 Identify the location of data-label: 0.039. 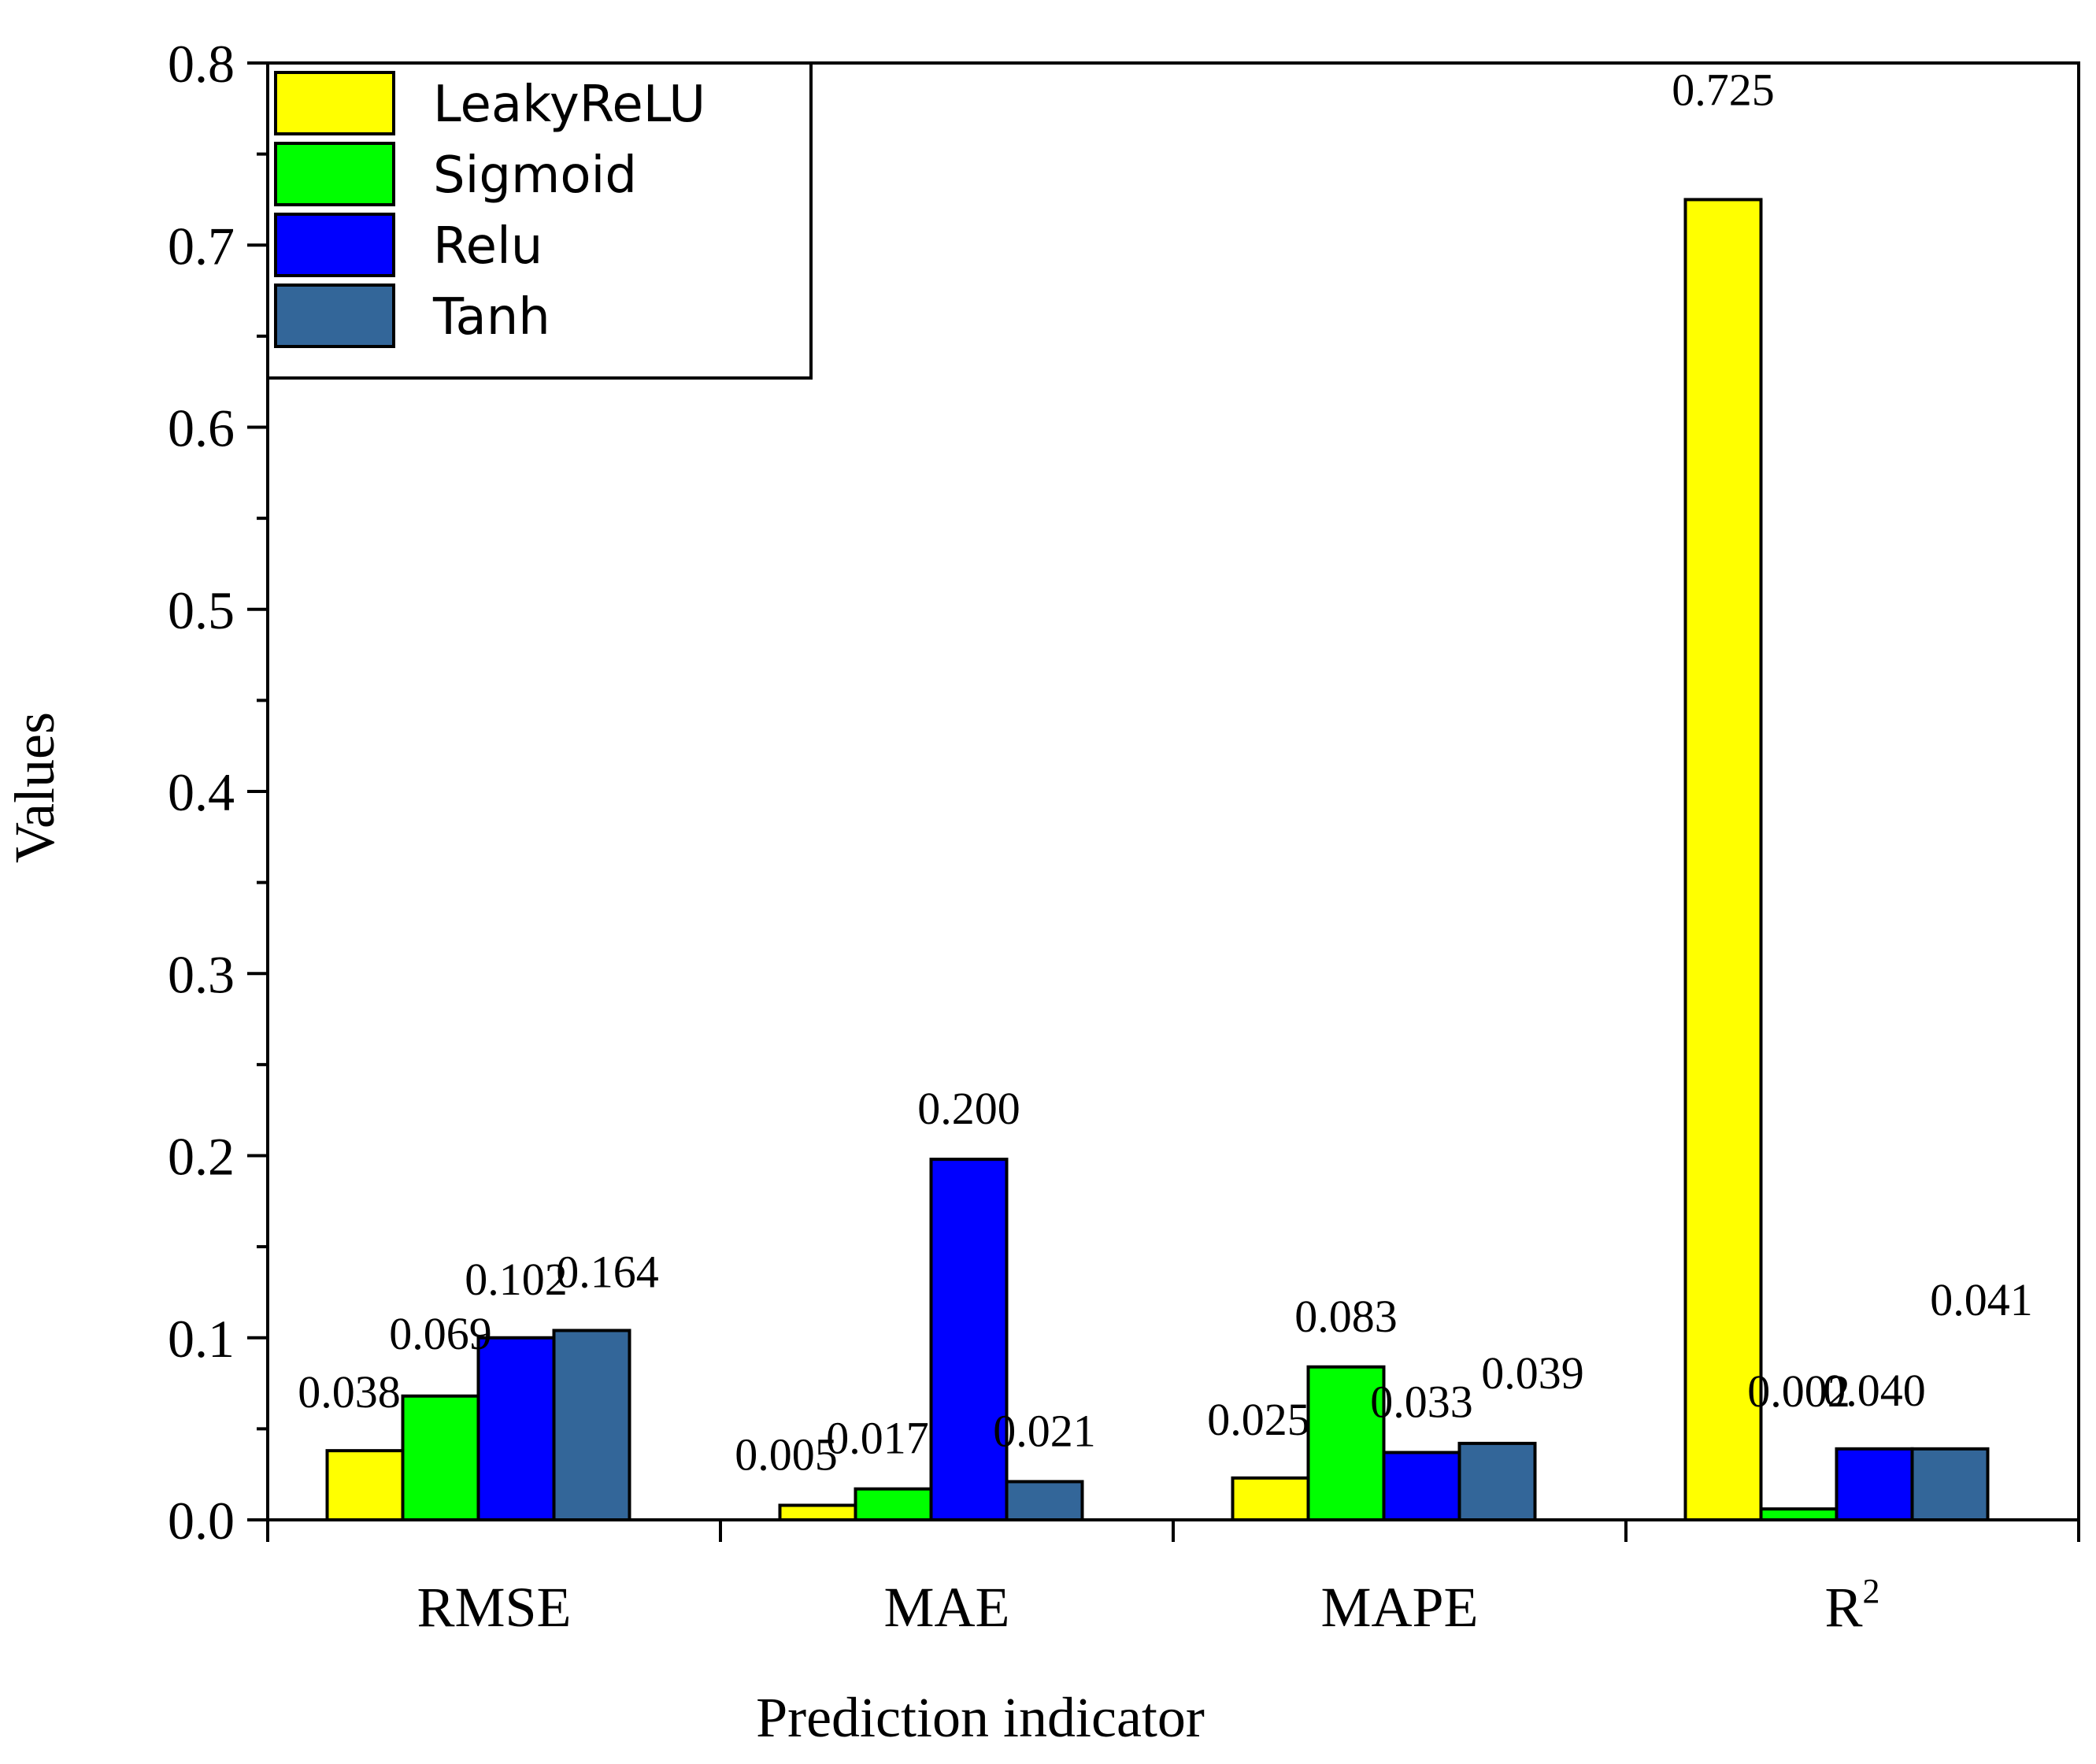
(1532, 1373).